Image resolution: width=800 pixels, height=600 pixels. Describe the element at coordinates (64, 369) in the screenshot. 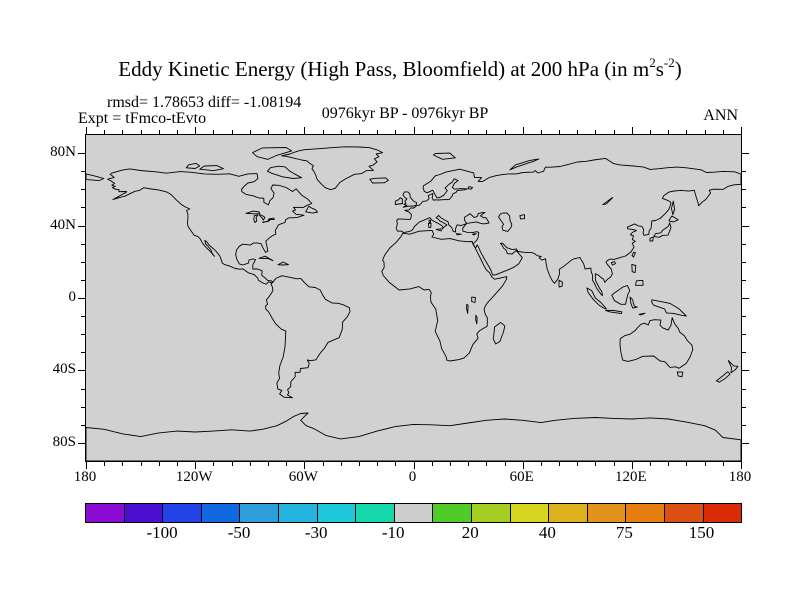

I see `lat-tick-label: 40S` at that location.